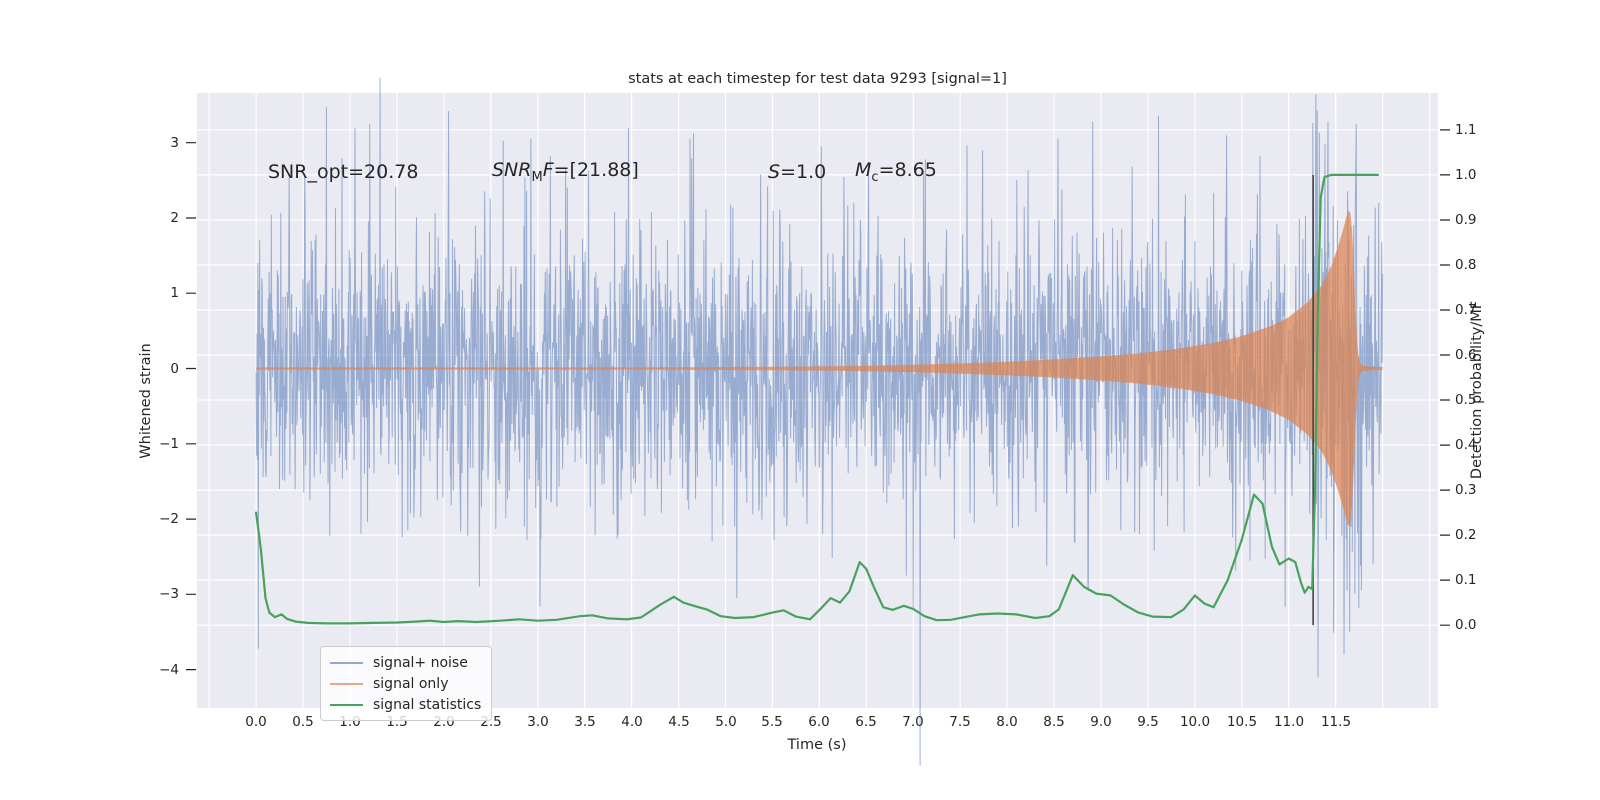 This screenshot has height=800, width=1600. What do you see at coordinates (585, 722) in the screenshot?
I see `x-tick-label: 3.5` at bounding box center [585, 722].